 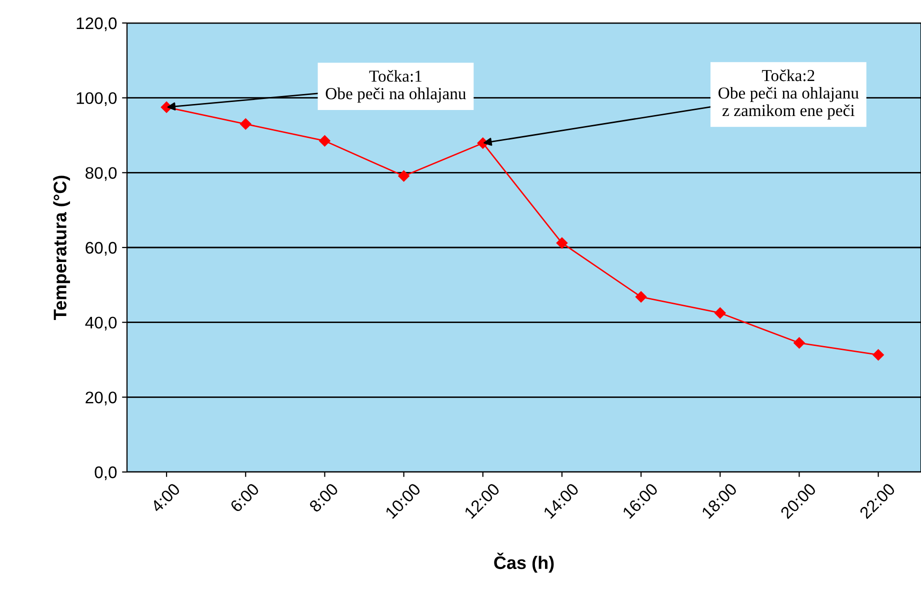 I want to click on x-tick-label: 4:00, so click(x=165, y=498).